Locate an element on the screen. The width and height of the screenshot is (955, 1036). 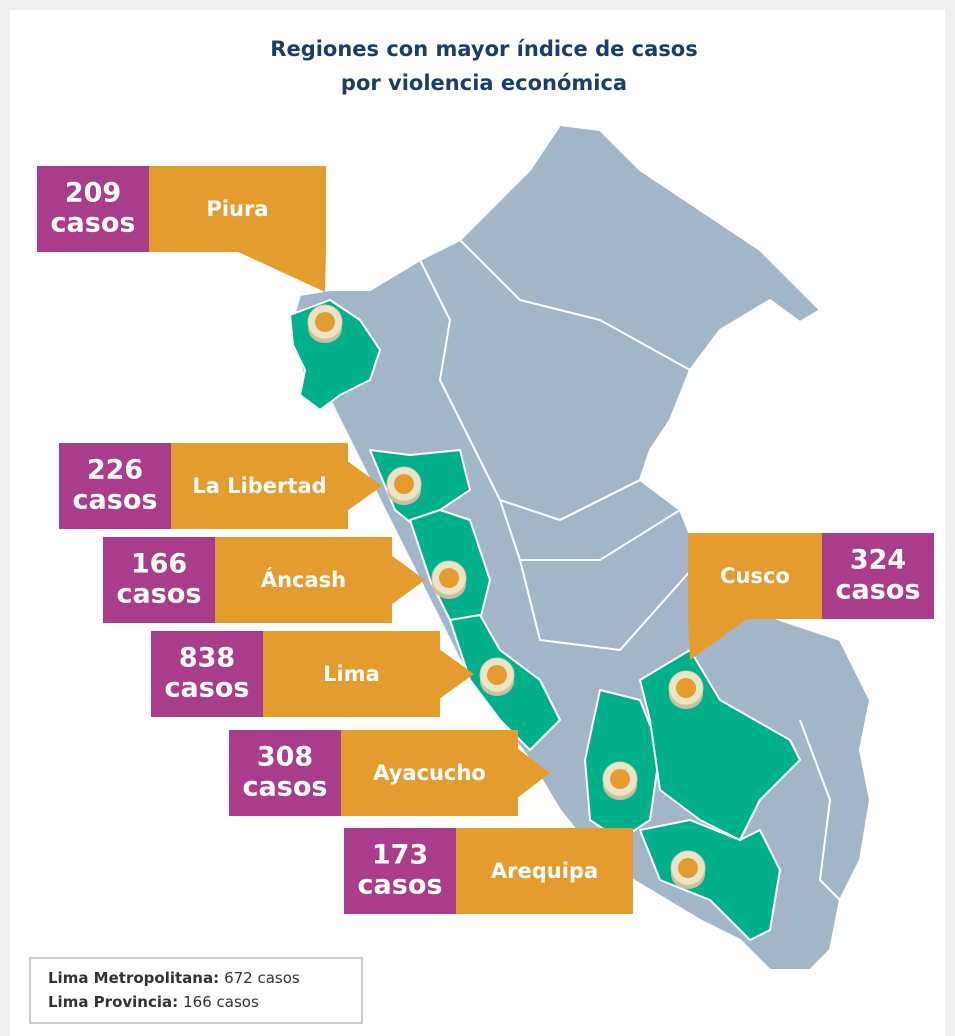
region-name: Cusco is located at coordinates (755, 576).